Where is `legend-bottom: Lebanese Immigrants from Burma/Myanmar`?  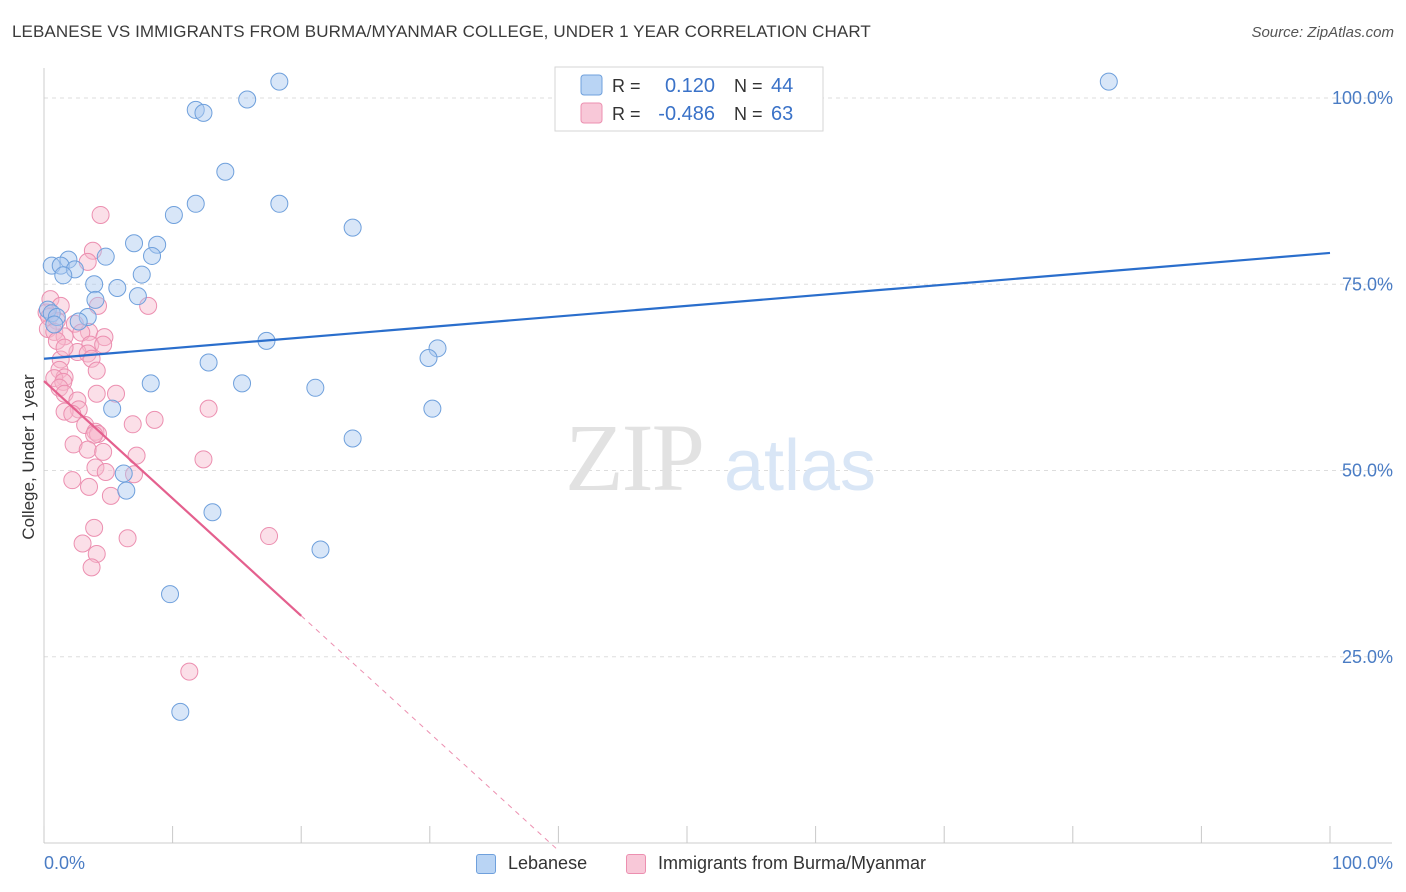 legend-bottom: Lebanese Immigrants from Burma/Myanmar is located at coordinates (703, 865).